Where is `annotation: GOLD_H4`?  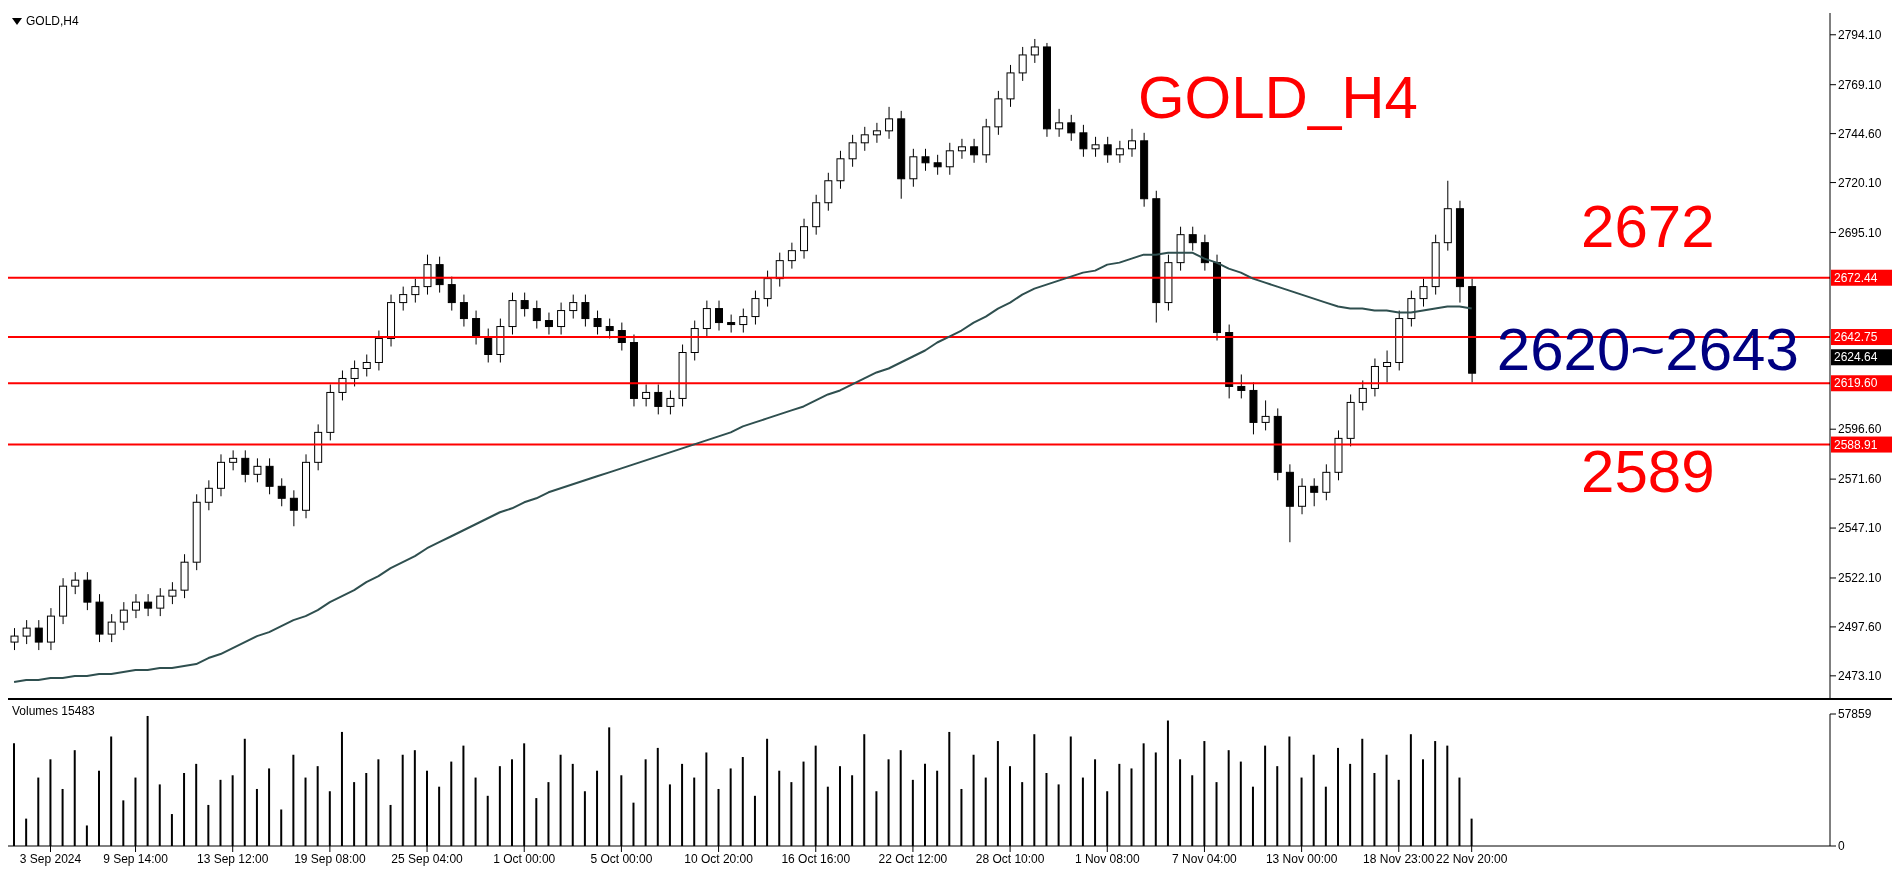
annotation: GOLD_H4 is located at coordinates (1277, 98).